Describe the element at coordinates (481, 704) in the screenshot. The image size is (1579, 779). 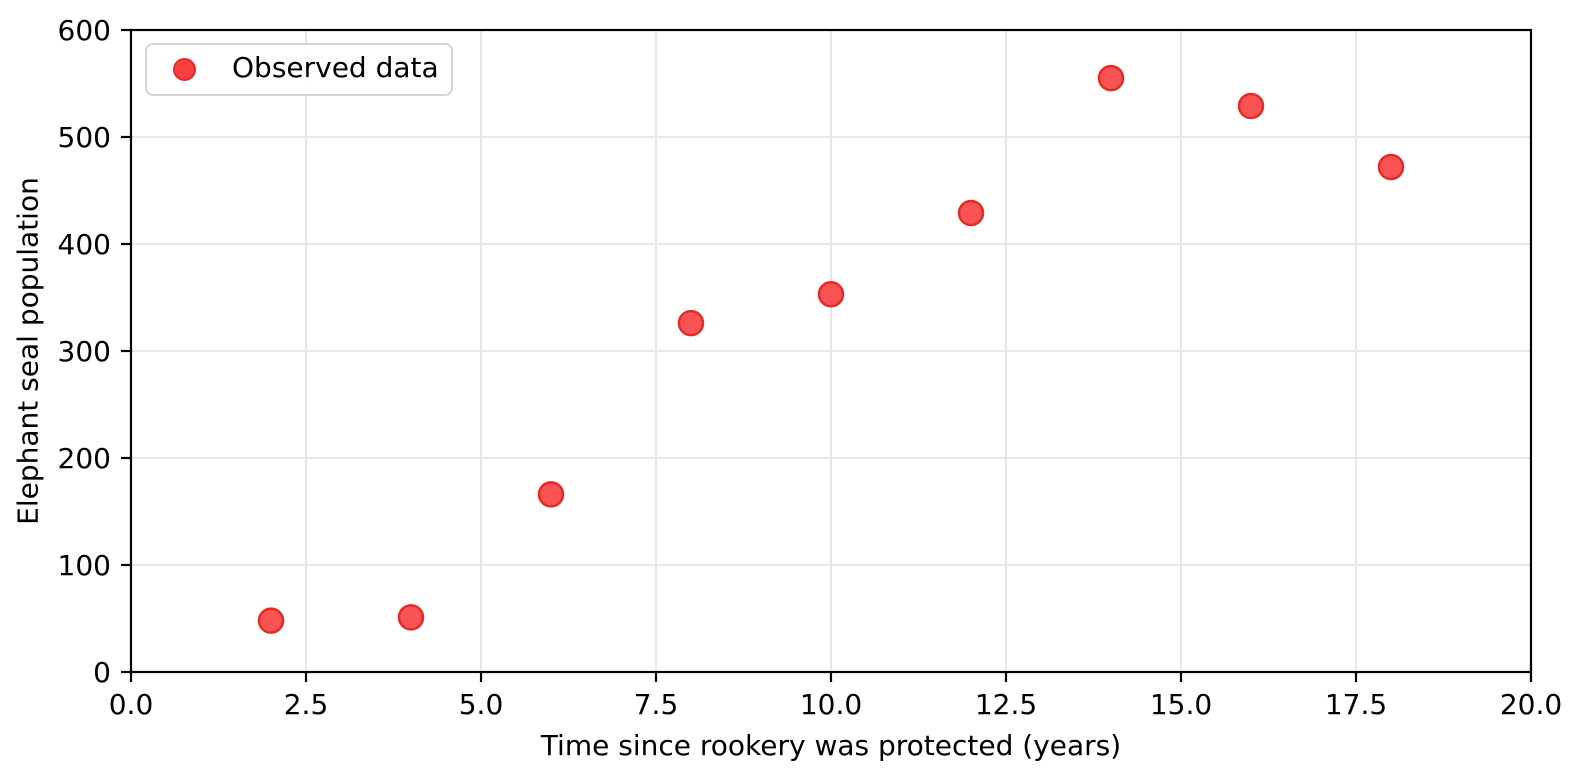
I see `x-tick-label: 5.0` at that location.